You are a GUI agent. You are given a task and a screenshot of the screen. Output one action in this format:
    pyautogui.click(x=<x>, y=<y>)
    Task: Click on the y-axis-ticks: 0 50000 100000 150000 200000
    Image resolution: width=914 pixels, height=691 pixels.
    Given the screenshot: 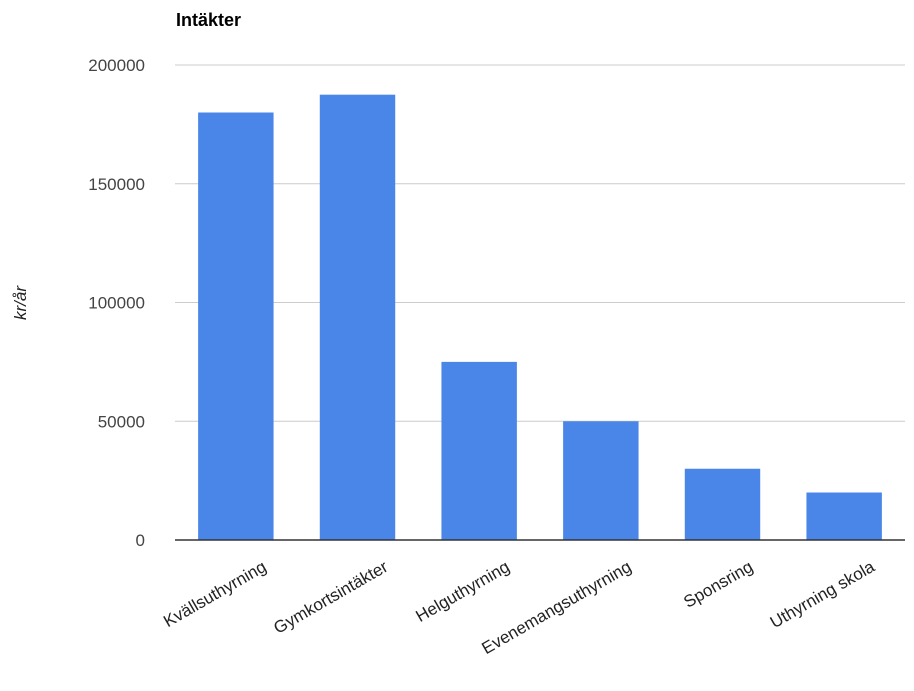 What is the action you would take?
    pyautogui.click(x=116, y=303)
    